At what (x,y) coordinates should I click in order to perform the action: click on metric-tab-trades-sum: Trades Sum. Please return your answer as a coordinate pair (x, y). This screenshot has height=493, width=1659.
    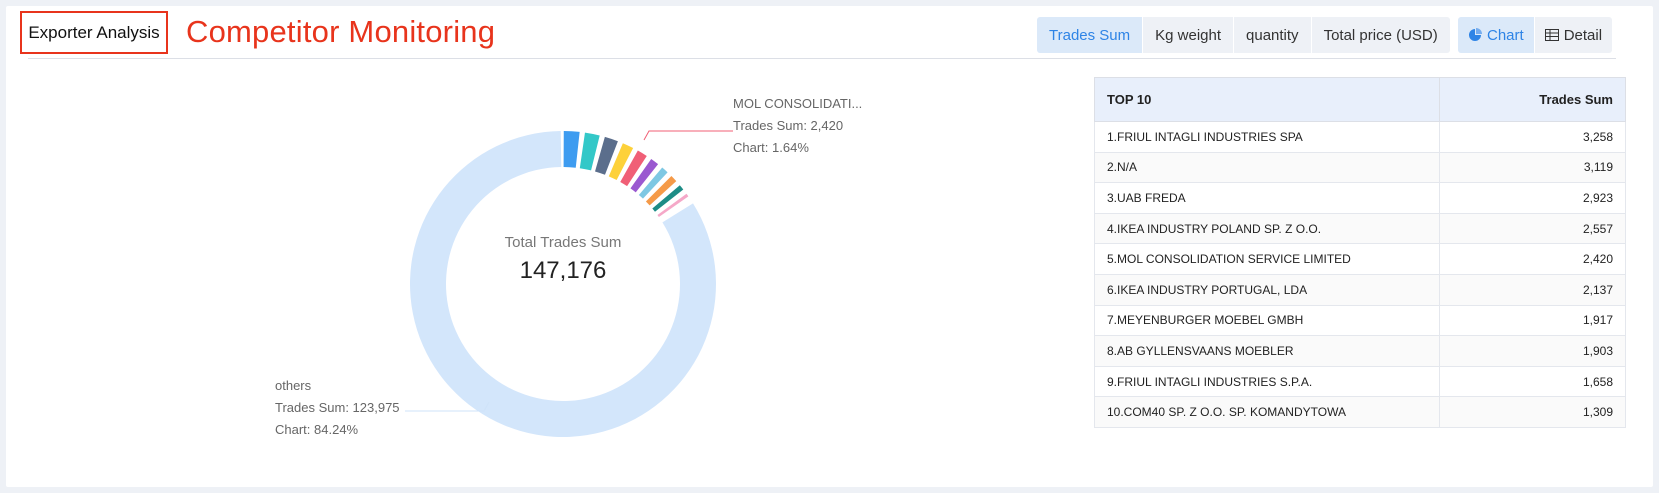
    Looking at the image, I should click on (1090, 35).